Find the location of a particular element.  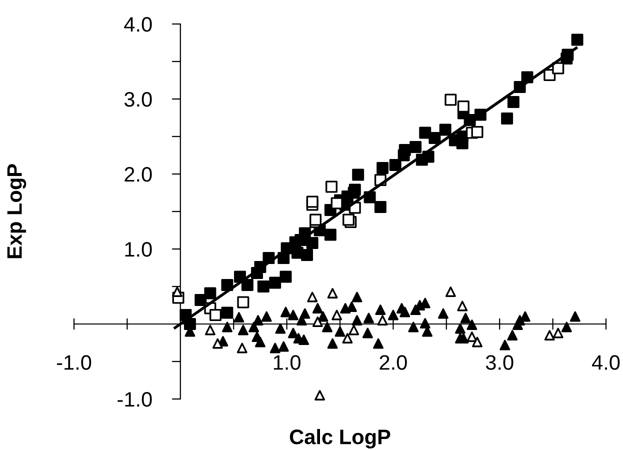

x-tick-label: 2.0 is located at coordinates (393, 362).